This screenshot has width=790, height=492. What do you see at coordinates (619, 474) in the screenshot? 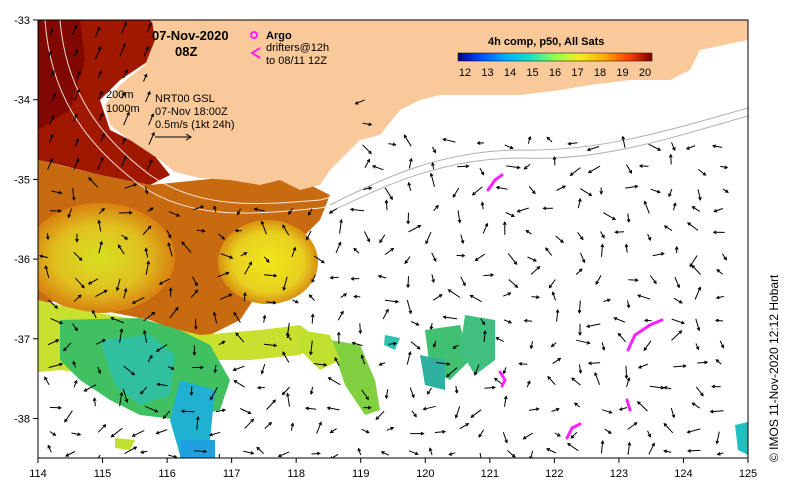
I see `lon-tick-label: 123` at bounding box center [619, 474].